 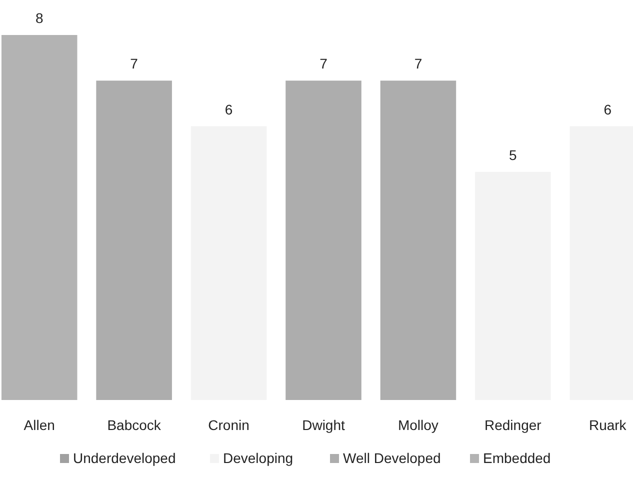 What do you see at coordinates (39, 425) in the screenshot?
I see `x-tick-label: Allen` at bounding box center [39, 425].